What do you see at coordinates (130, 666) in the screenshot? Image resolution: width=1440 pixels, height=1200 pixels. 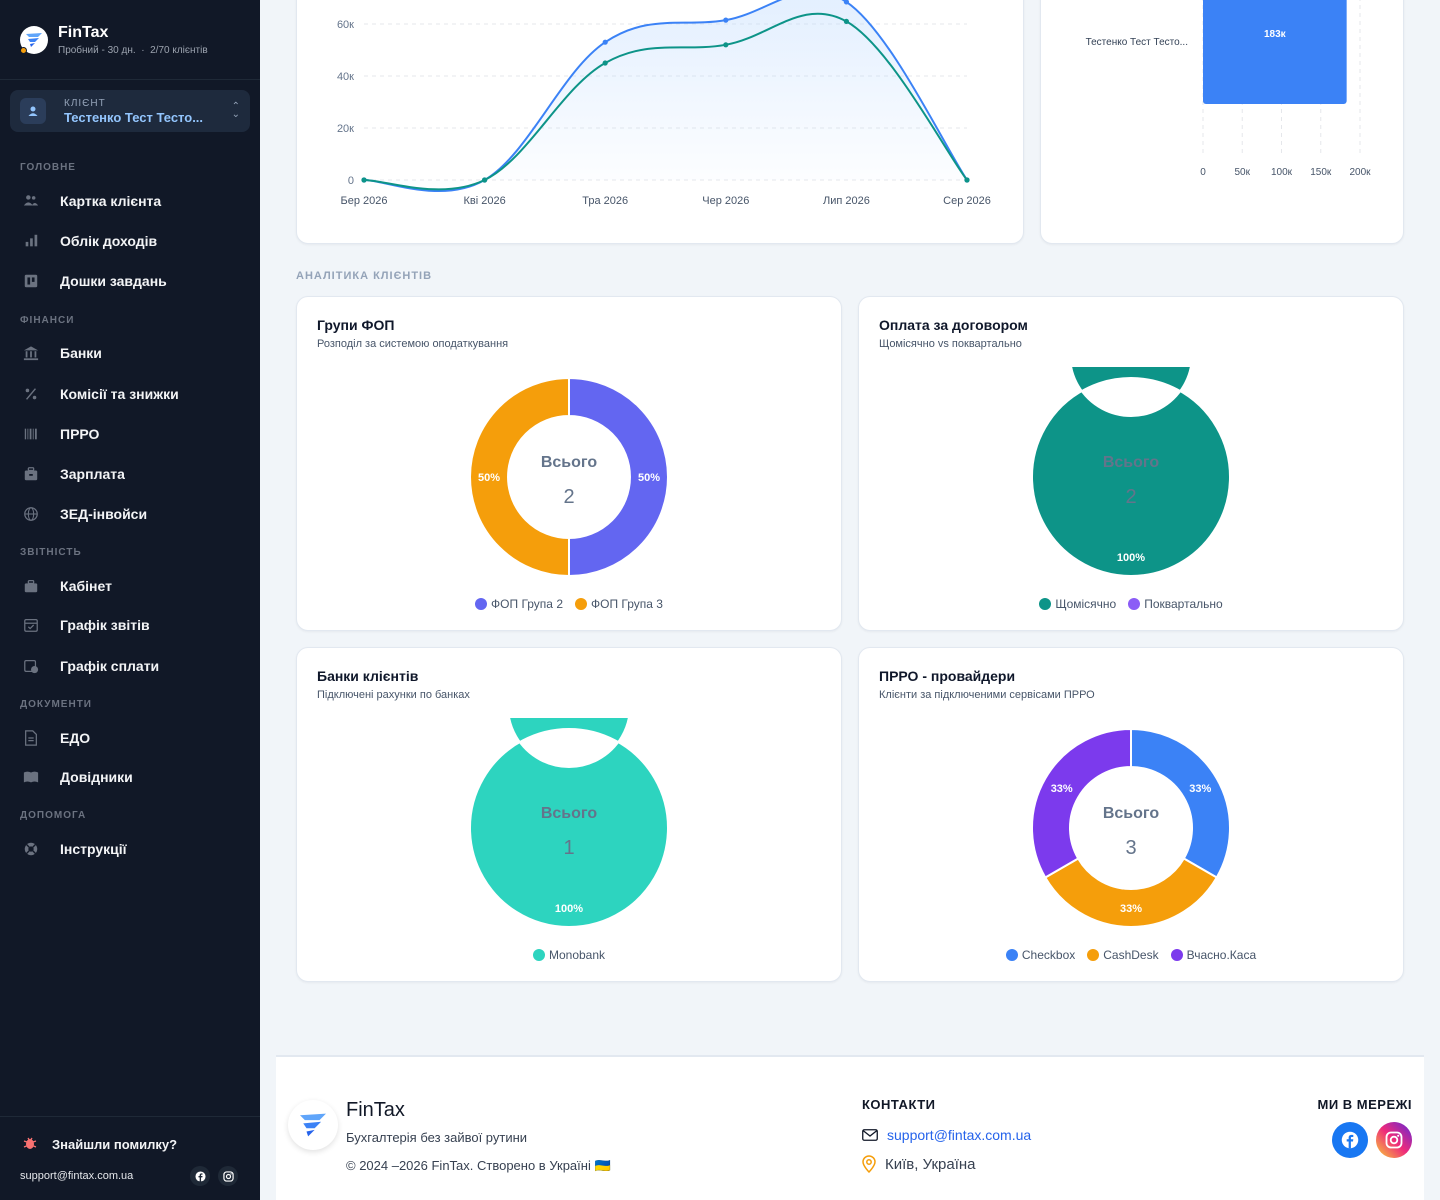 I see `sidebar-item: Графік сплати` at bounding box center [130, 666].